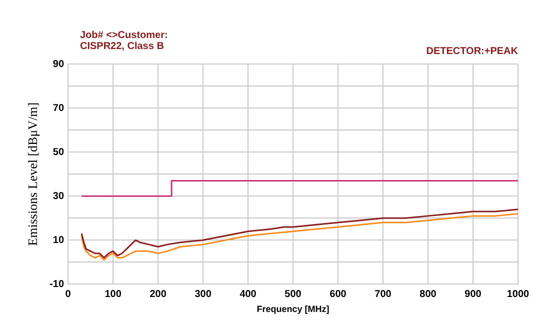 Image resolution: width=548 pixels, height=321 pixels. I want to click on text: DETECTOR:+PEAK, so click(472, 51).